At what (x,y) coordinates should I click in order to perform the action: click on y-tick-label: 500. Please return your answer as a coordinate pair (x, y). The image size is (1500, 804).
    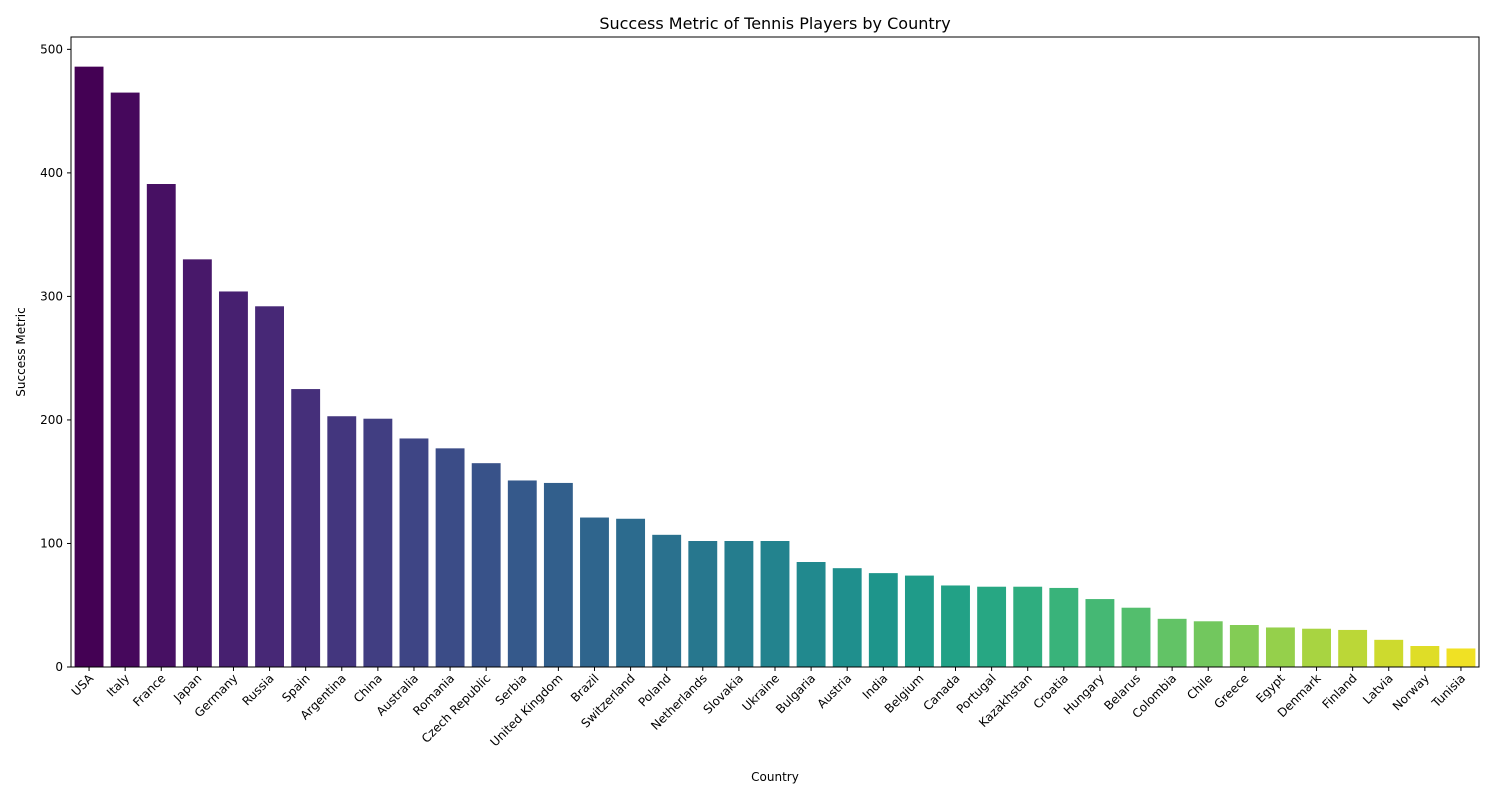
    Looking at the image, I should click on (51, 49).